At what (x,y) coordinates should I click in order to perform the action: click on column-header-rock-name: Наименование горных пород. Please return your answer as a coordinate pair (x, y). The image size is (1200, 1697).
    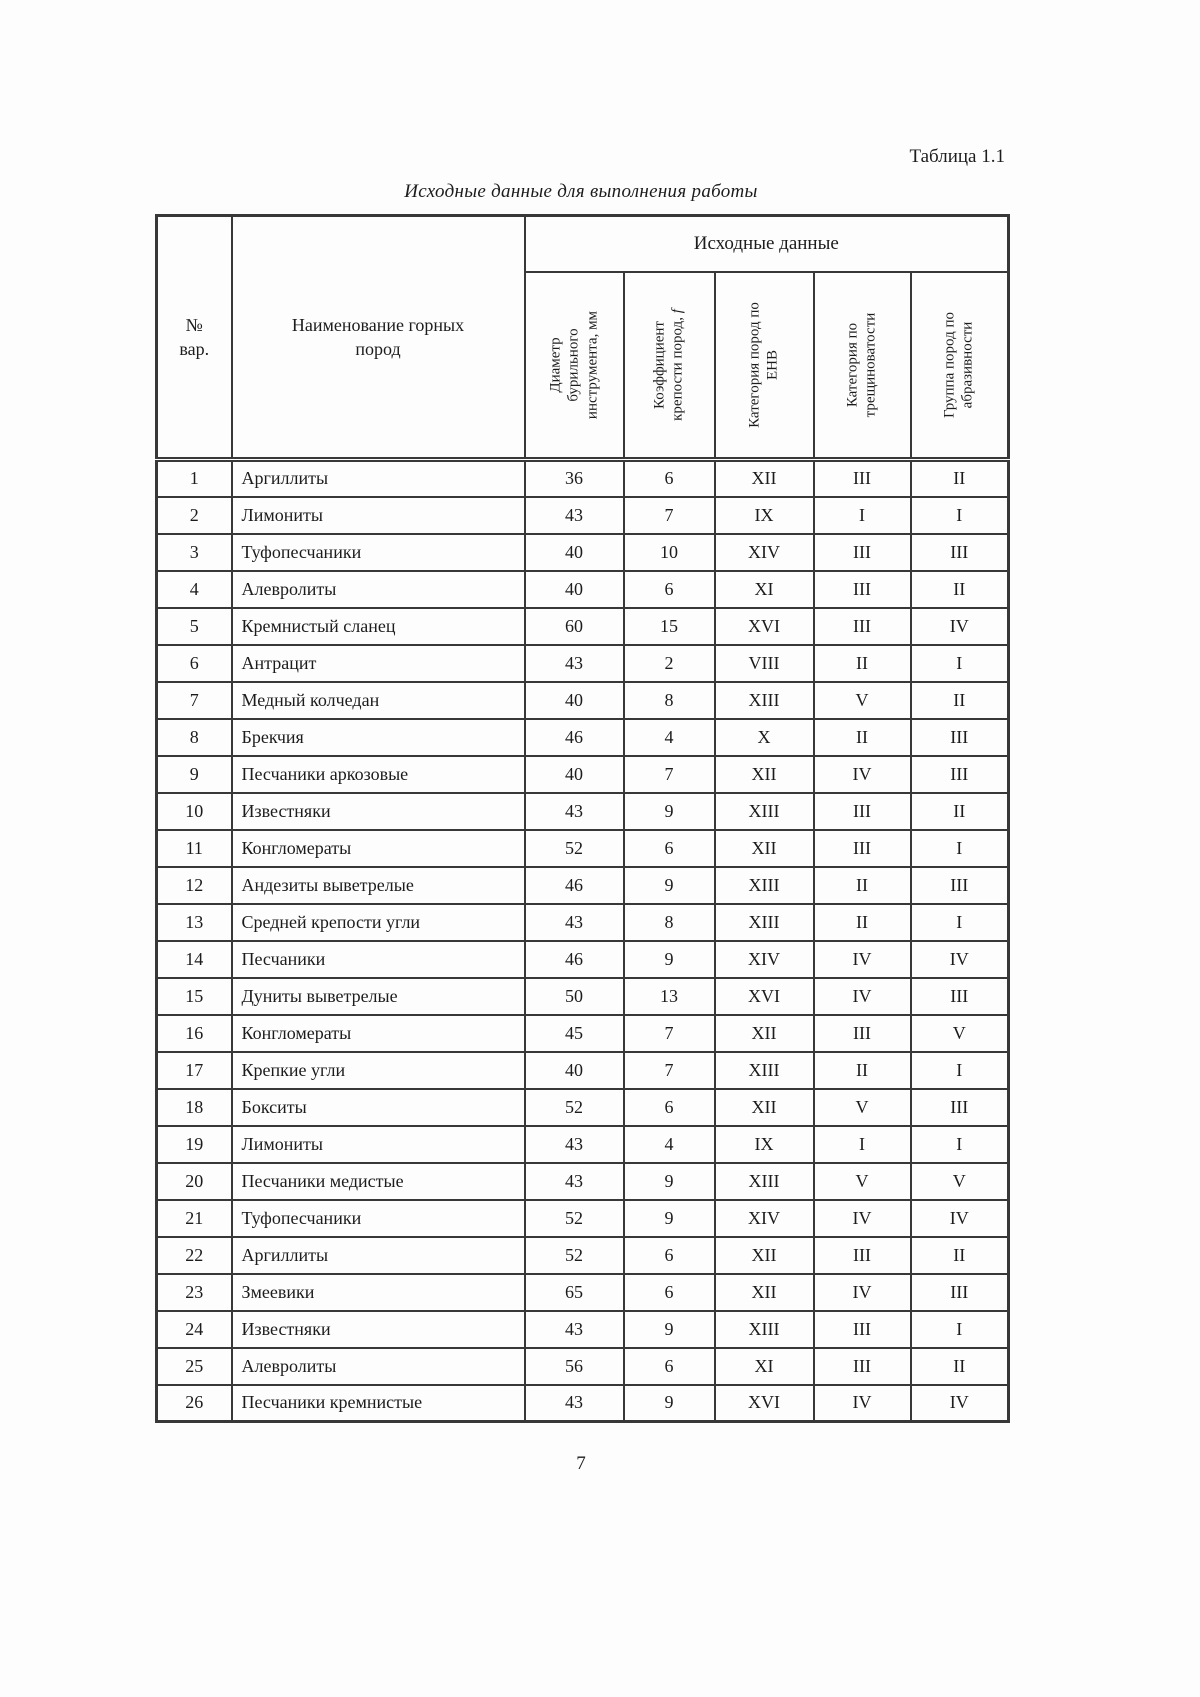
    Looking at the image, I should click on (378, 337).